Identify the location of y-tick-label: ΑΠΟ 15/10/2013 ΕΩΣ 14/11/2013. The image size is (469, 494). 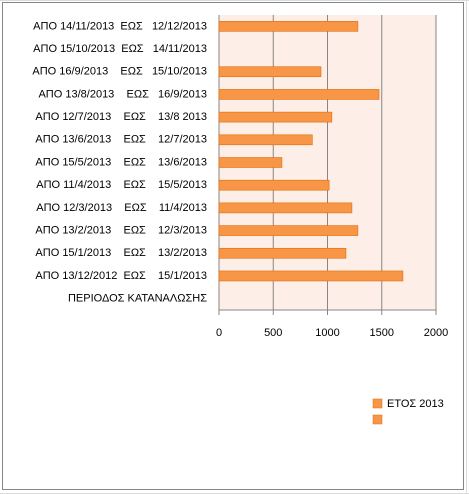
(120, 49).